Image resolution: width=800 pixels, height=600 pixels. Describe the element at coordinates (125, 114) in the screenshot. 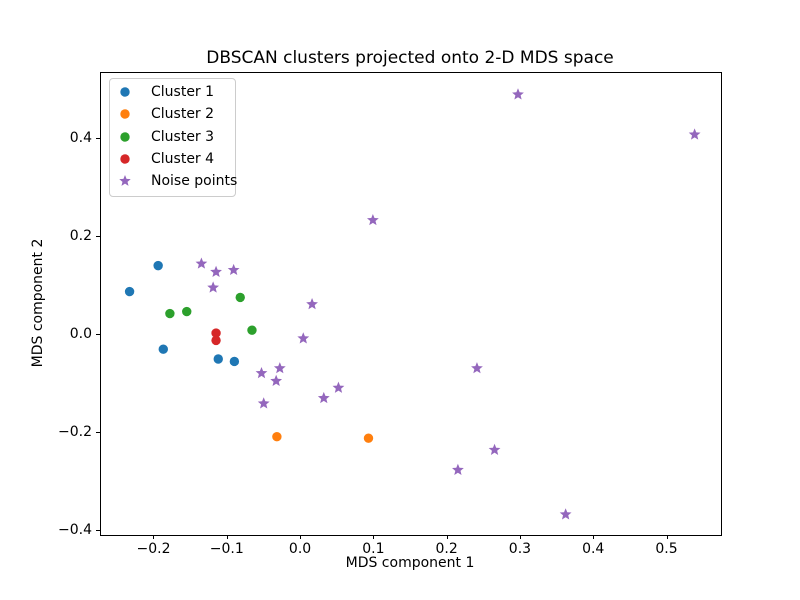

I see `cluster-2-marker-icon` at that location.